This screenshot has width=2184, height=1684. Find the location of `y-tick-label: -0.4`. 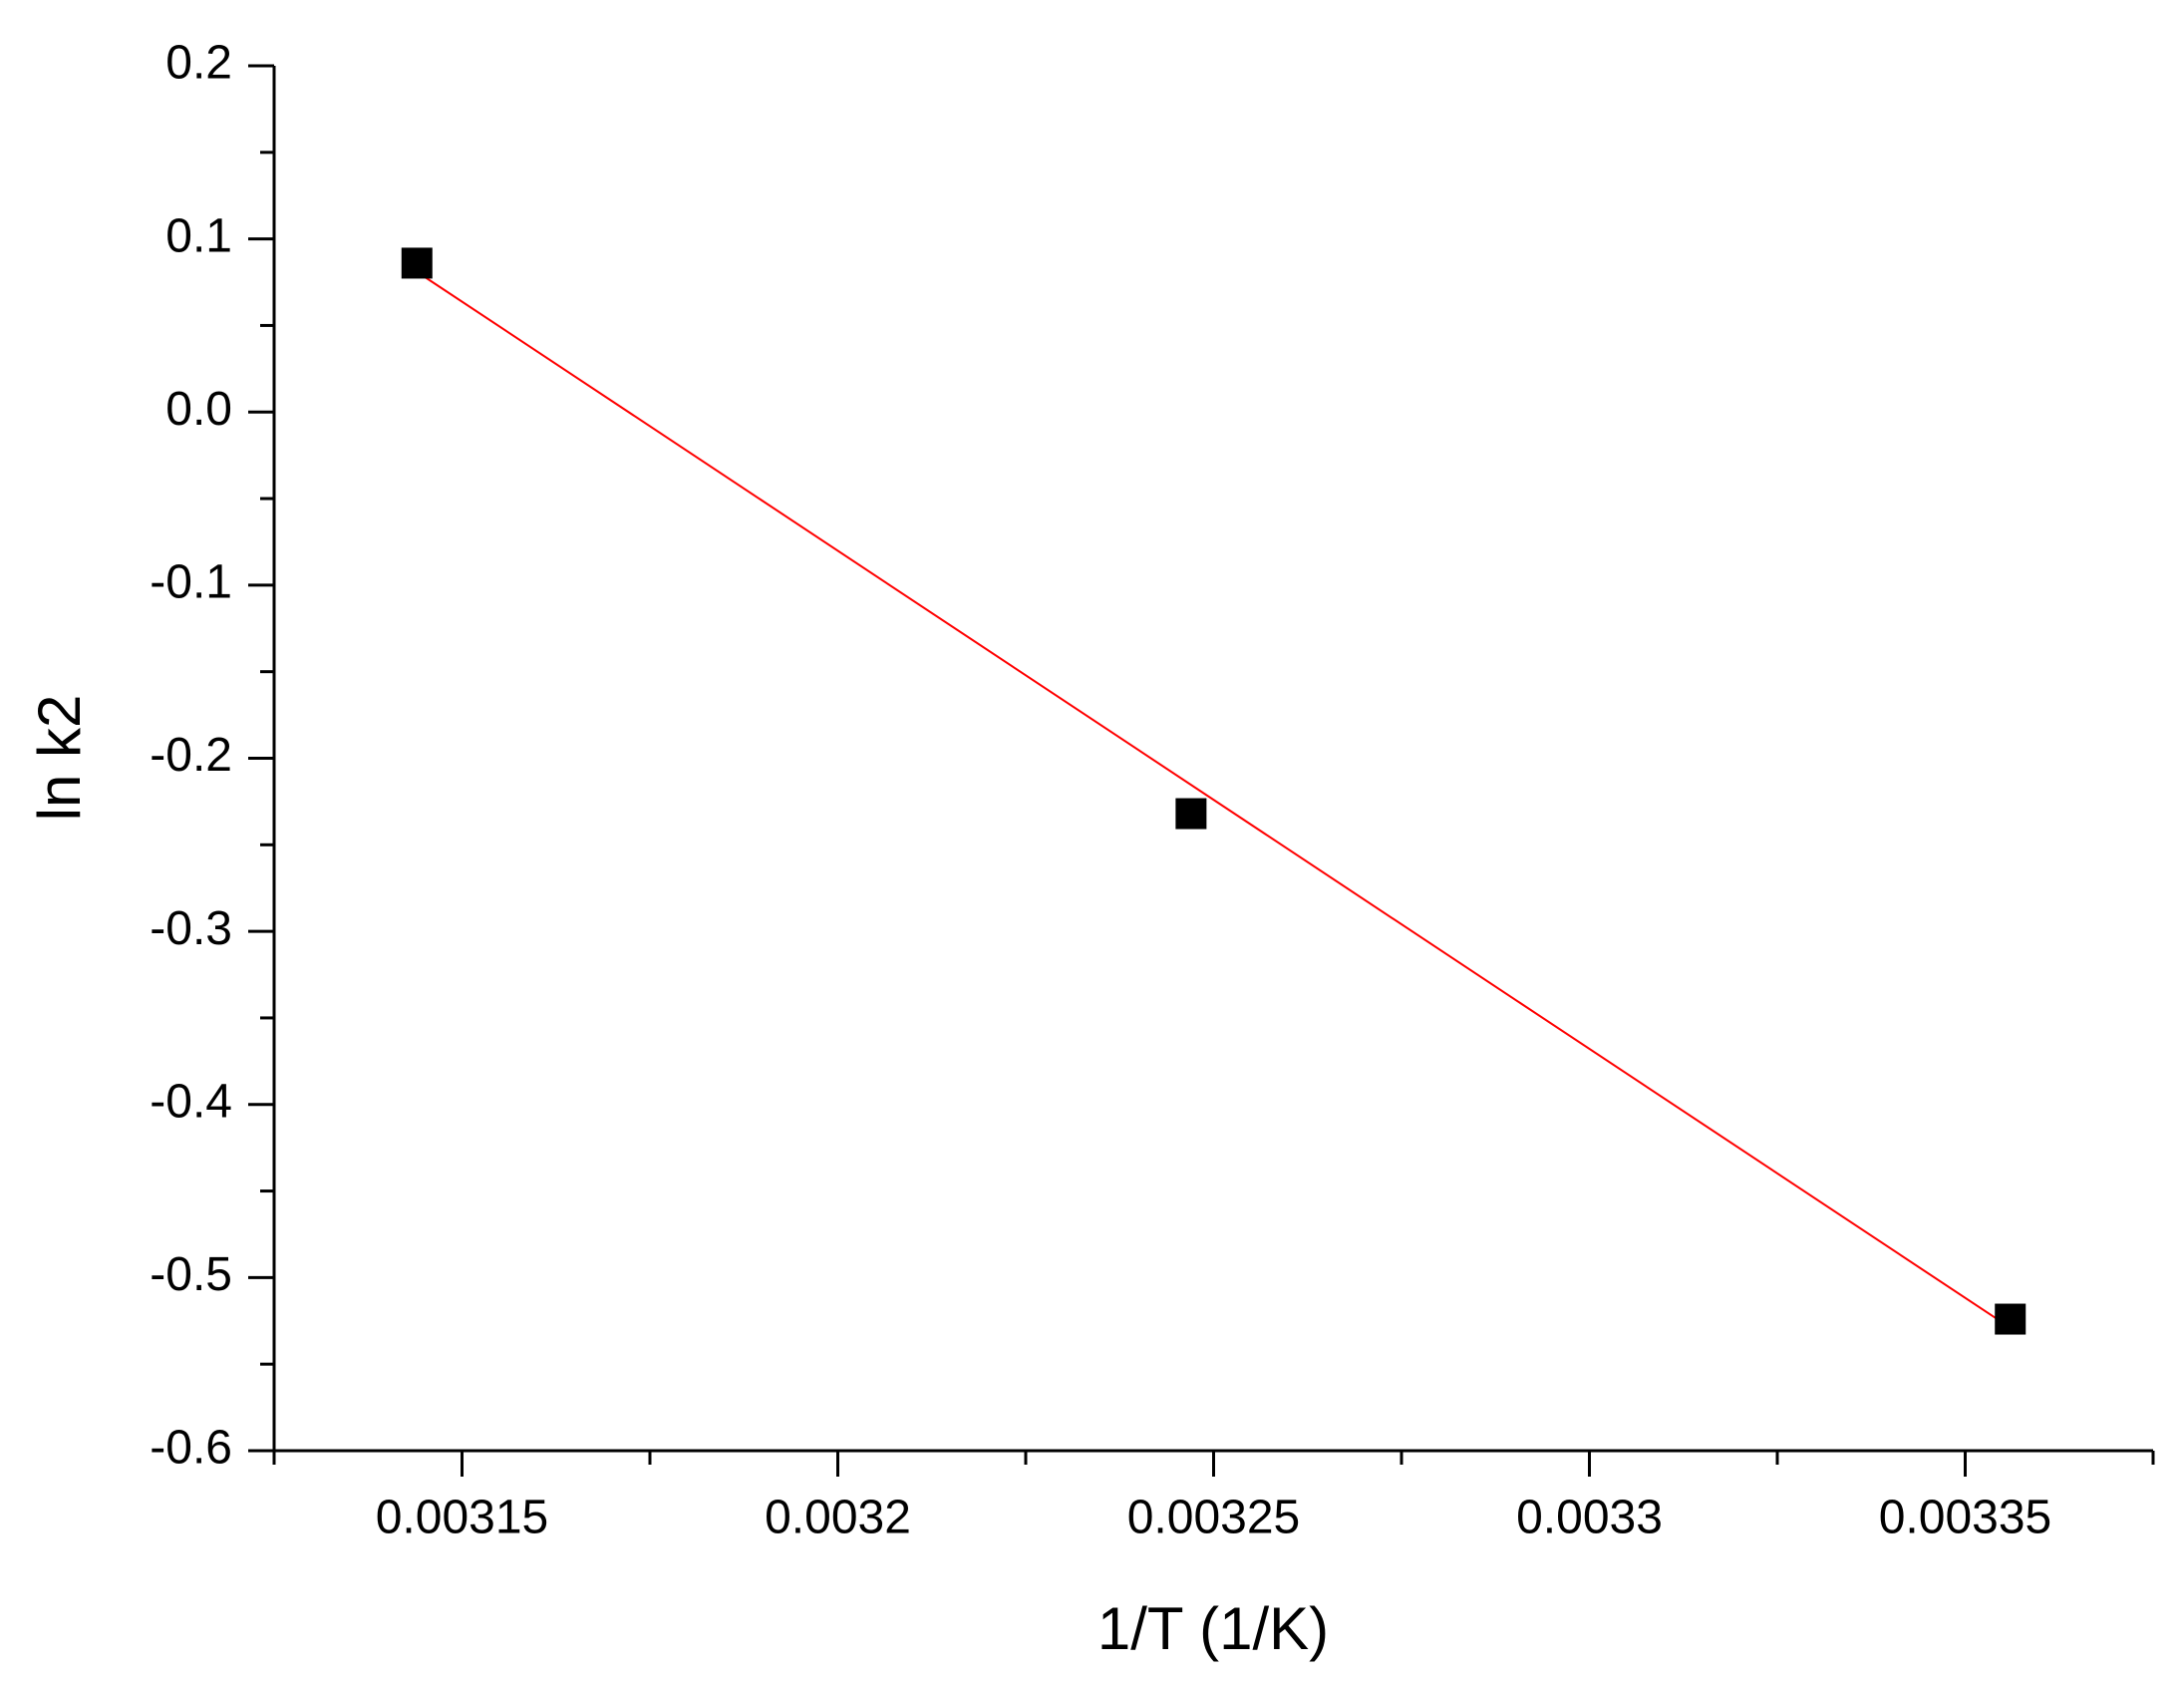

y-tick-label: -0.4 is located at coordinates (191, 1101).